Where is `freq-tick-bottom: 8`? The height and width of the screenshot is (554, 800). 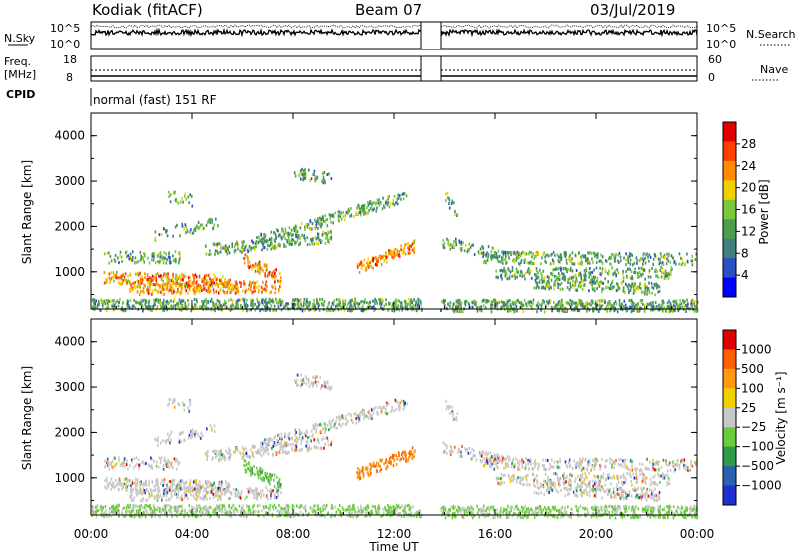
freq-tick-bottom: 8 is located at coordinates (69, 77).